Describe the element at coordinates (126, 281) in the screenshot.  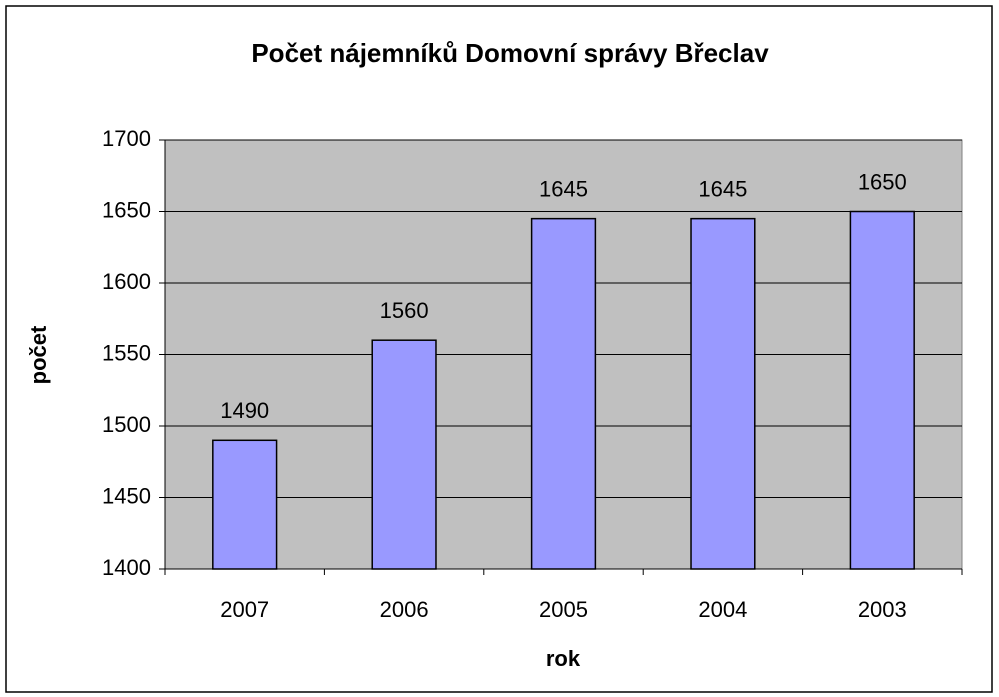
I see `y-tick-label: 1600` at that location.